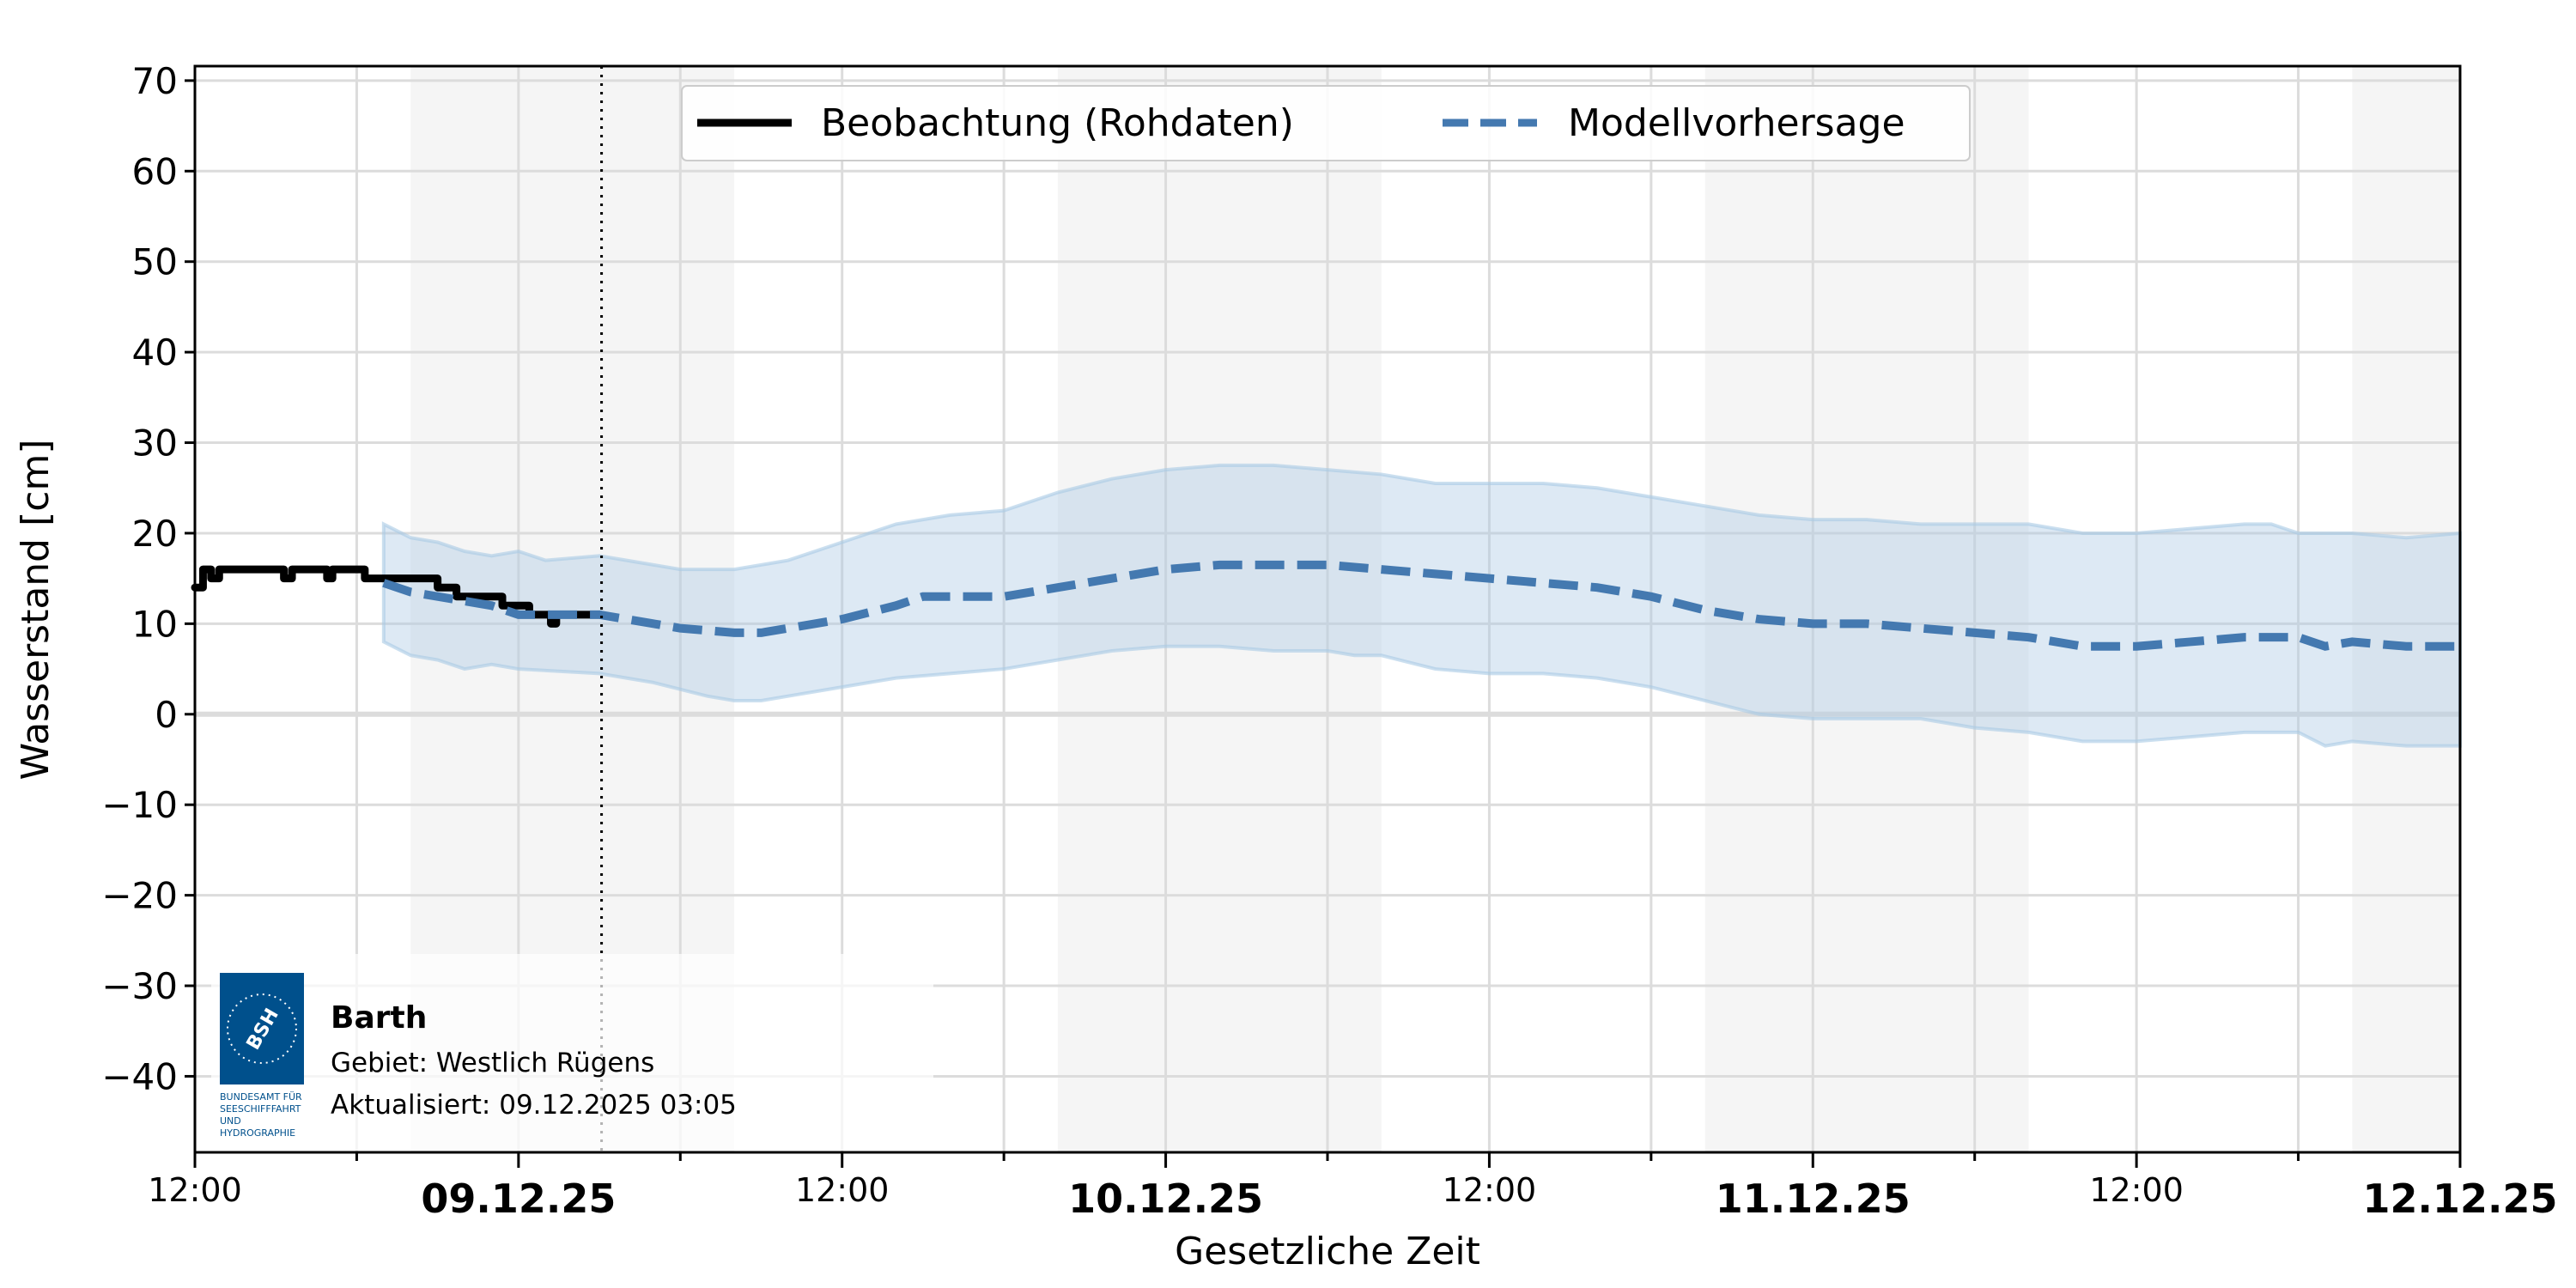 The image size is (2576, 1288). I want to click on logo-square, so click(262, 1028).